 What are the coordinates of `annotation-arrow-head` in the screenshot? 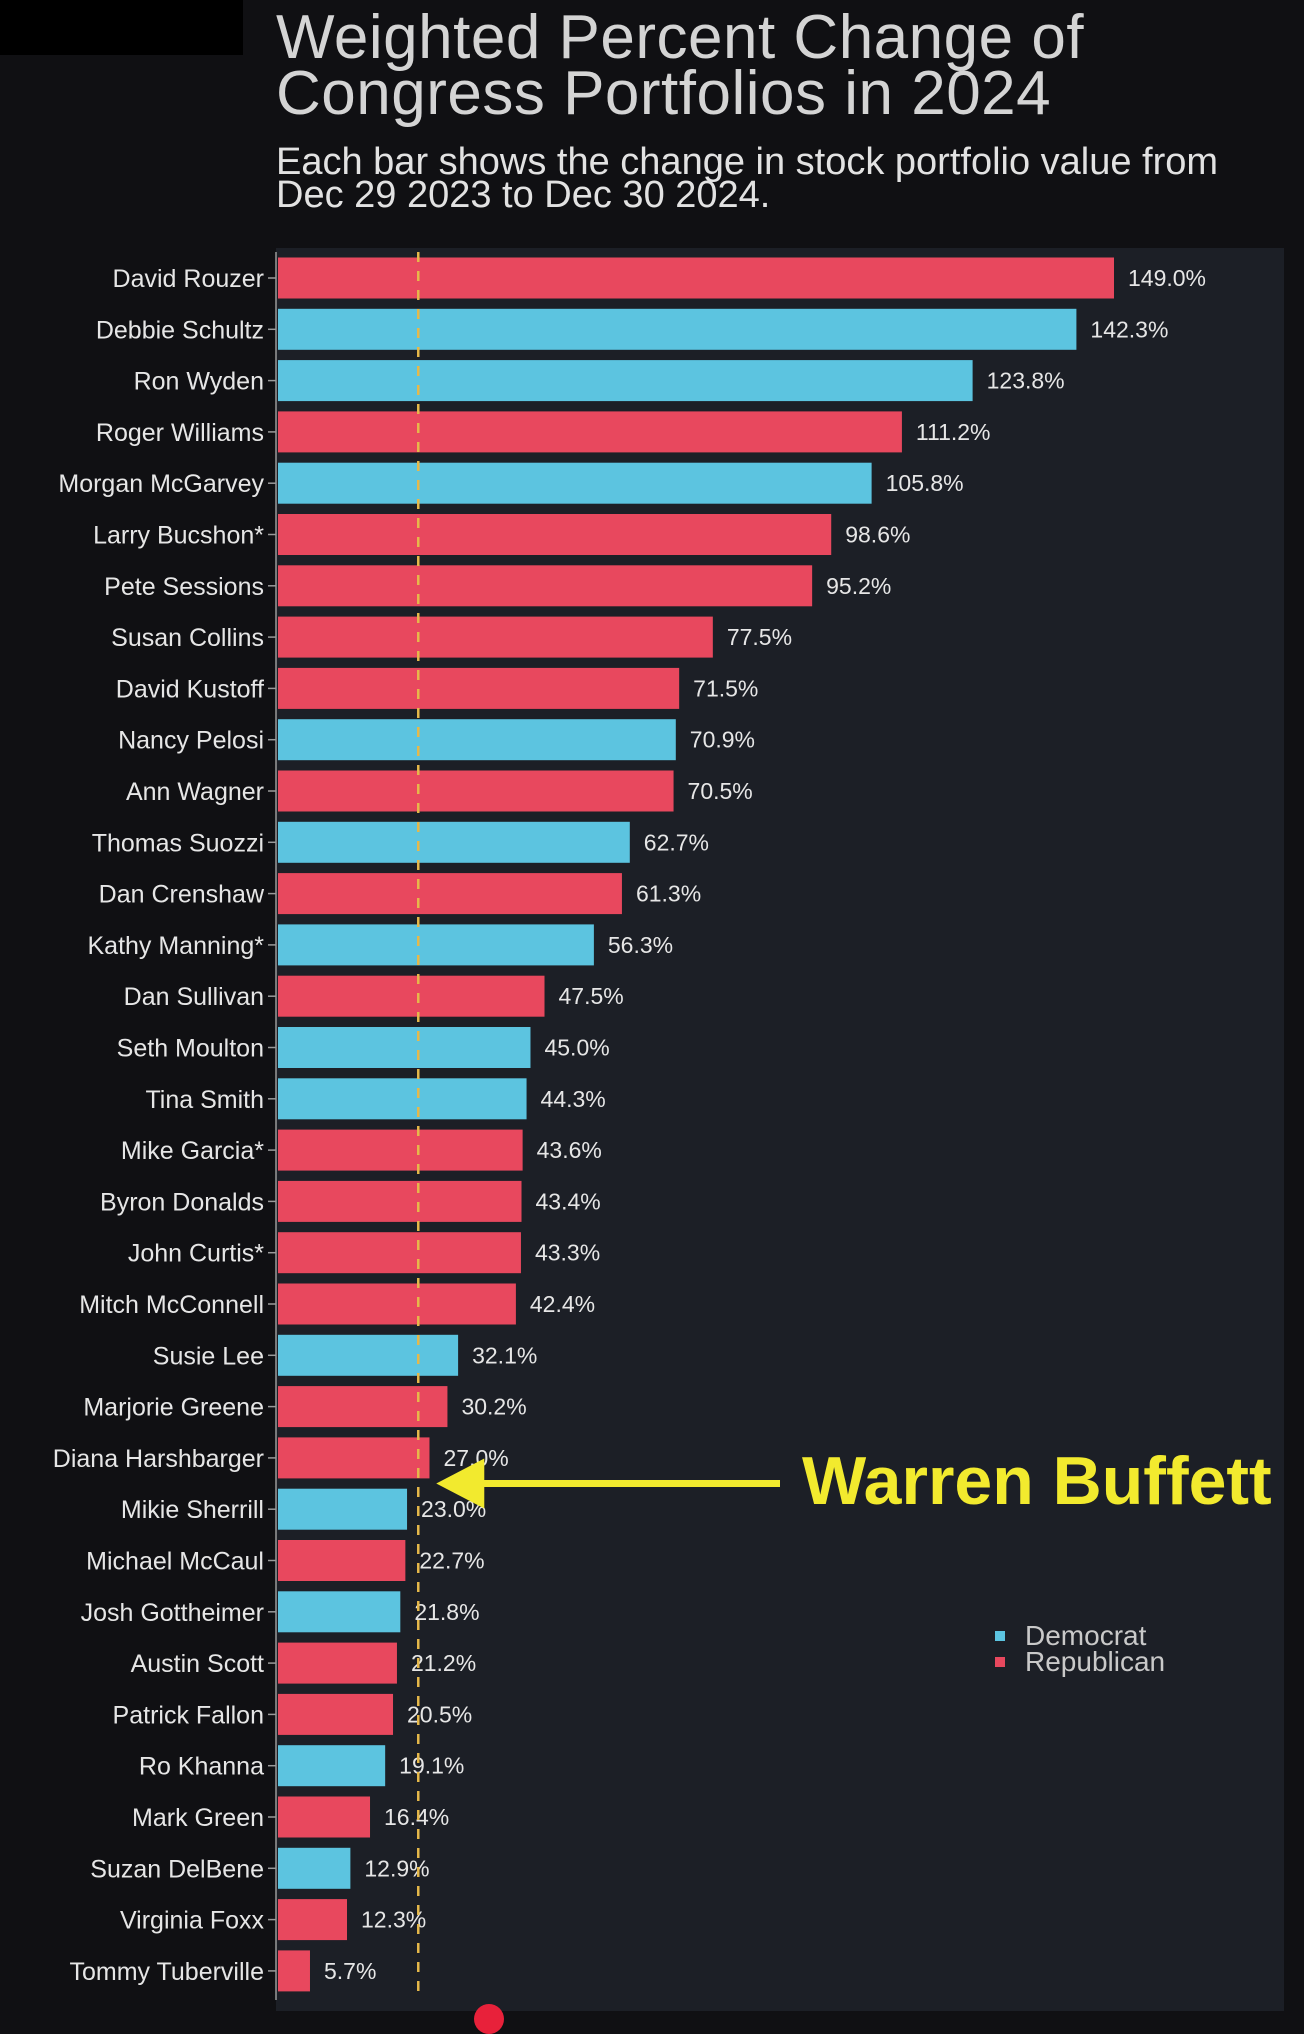 It's located at (460, 1483).